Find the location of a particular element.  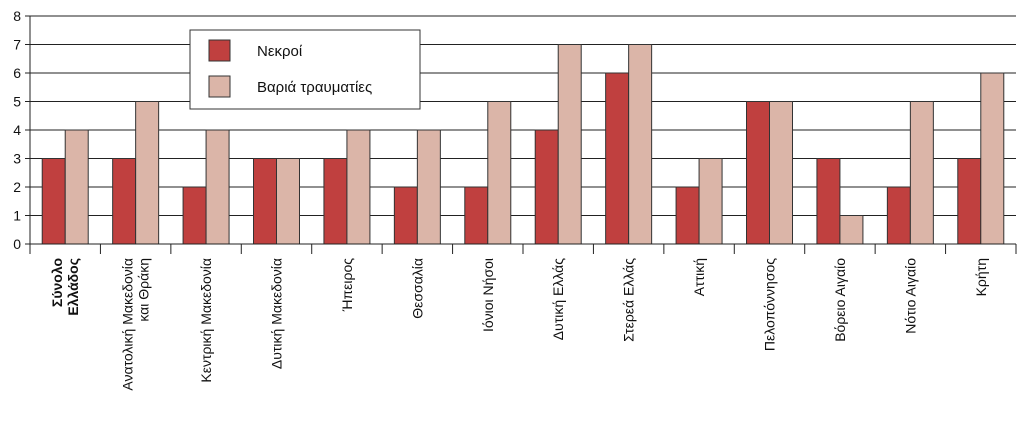

legend-label-deaths: Νεκροί is located at coordinates (280, 51).